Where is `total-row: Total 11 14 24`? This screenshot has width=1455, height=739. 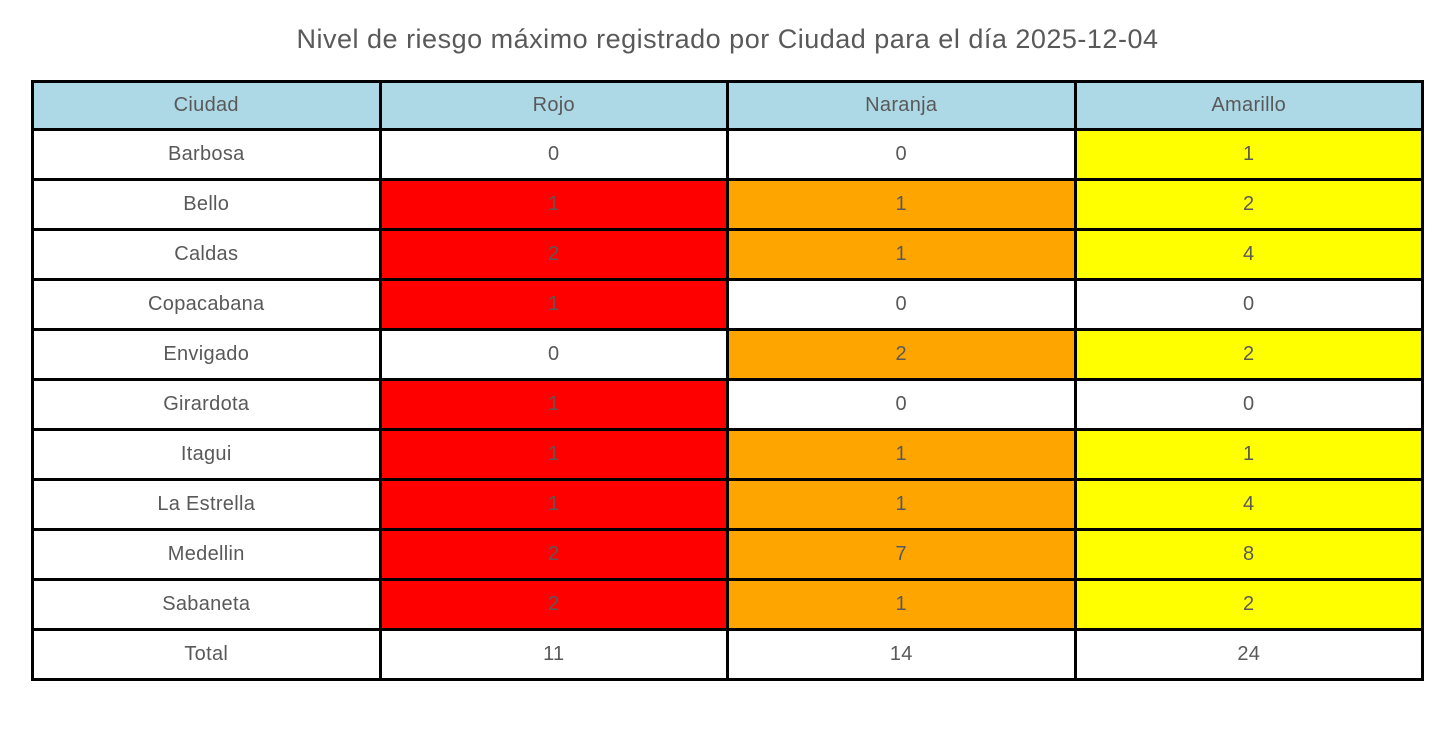 total-row: Total 11 14 24 is located at coordinates (727, 654).